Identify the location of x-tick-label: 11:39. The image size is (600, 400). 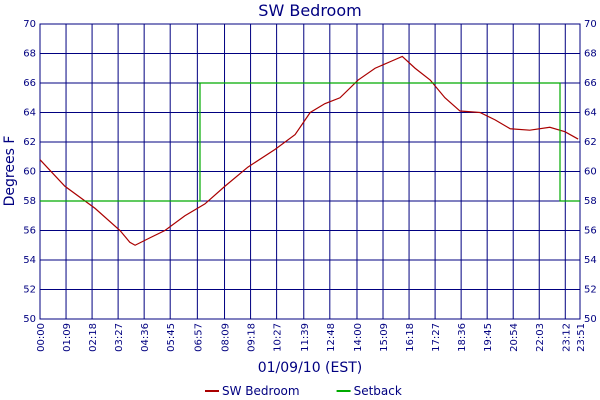
(305, 337).